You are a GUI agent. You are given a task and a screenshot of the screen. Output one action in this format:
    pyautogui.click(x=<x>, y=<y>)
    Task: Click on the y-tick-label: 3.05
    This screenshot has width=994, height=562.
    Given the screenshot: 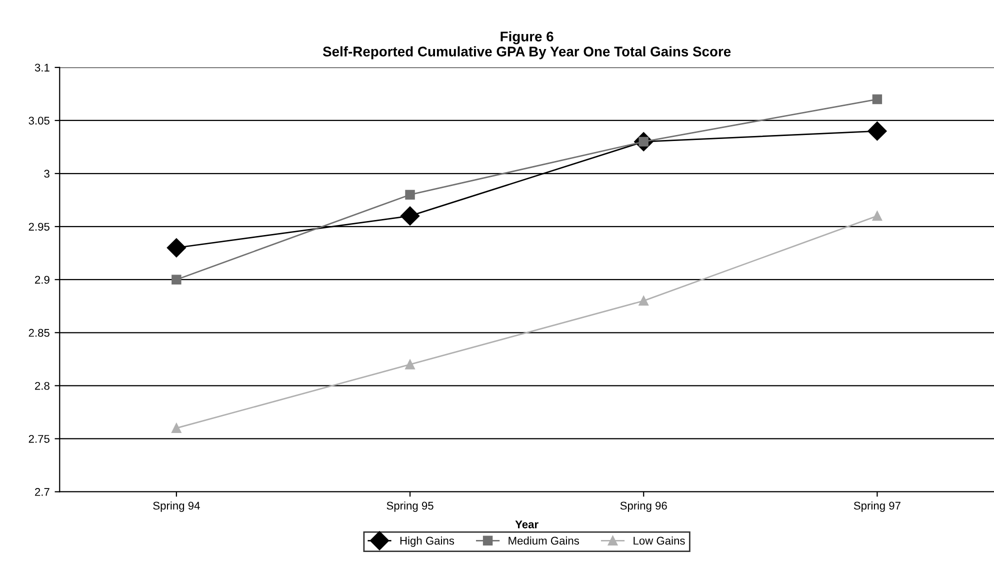 What is the action you would take?
    pyautogui.click(x=39, y=120)
    